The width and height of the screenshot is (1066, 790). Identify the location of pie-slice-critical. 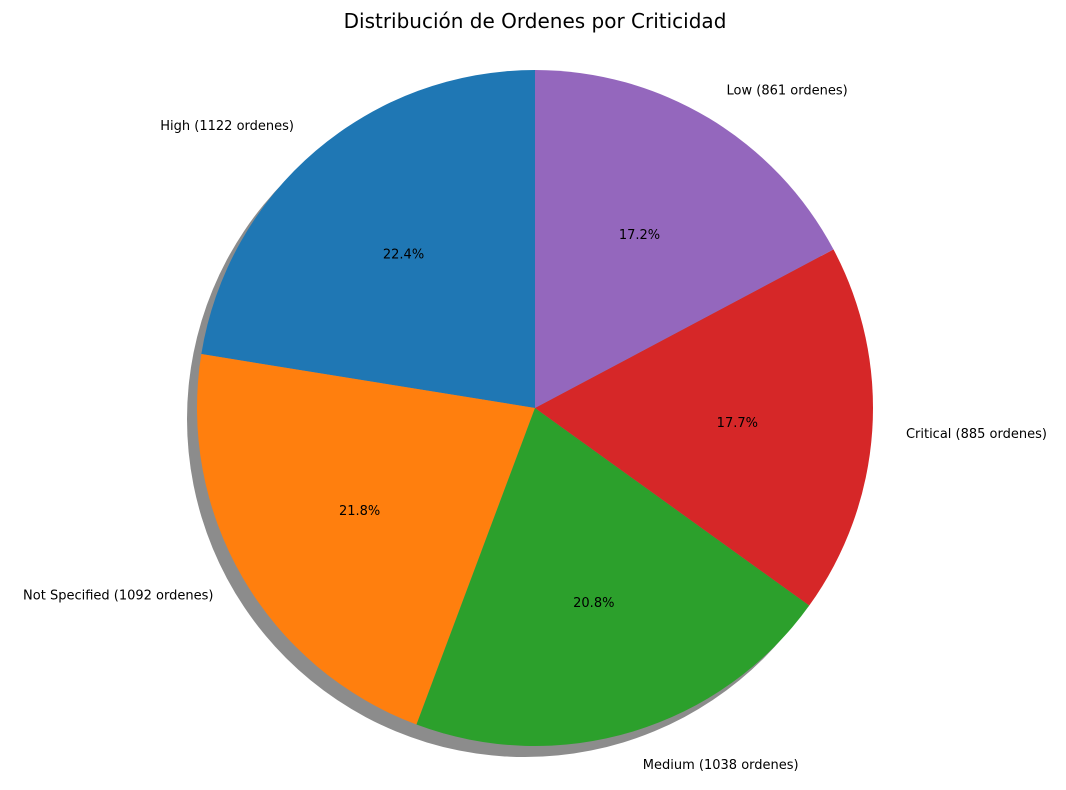
(704, 427).